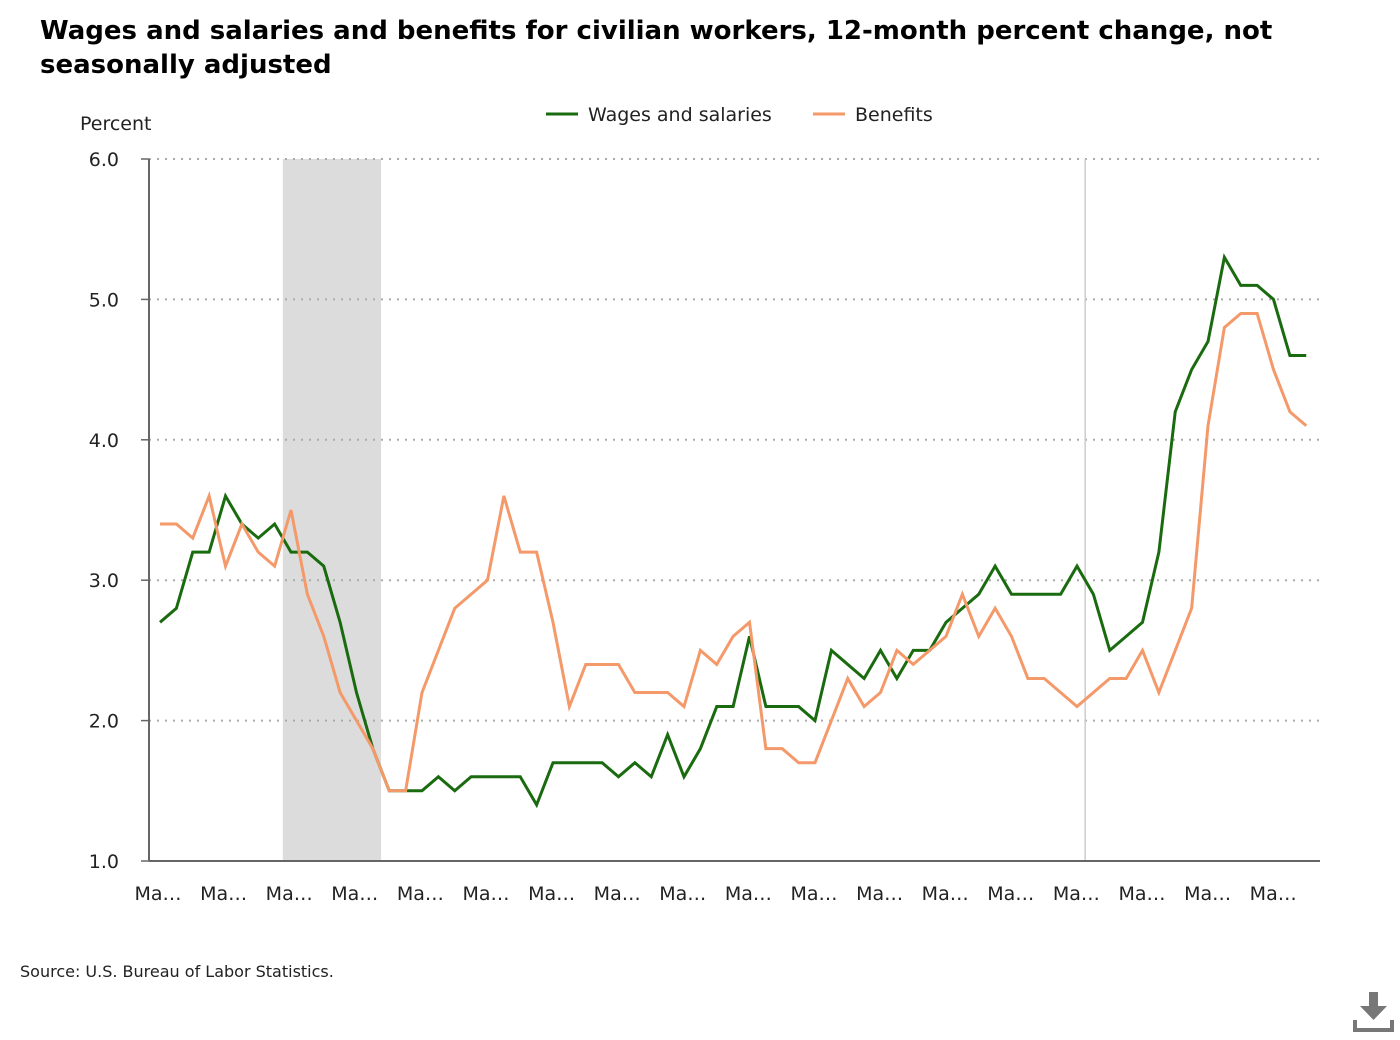  Describe the element at coordinates (104, 300) in the screenshot. I see `y-tick-label: 5.0` at that location.